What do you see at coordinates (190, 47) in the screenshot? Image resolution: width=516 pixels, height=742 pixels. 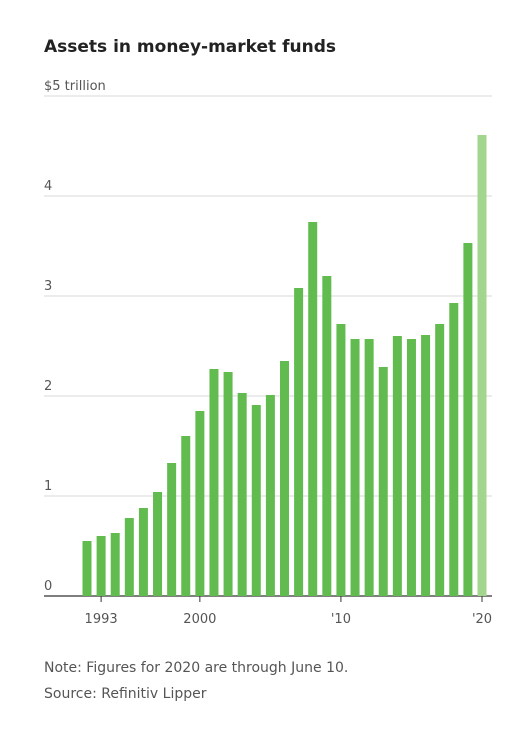 I see `chart-title: Assets in money-market funds` at bounding box center [190, 47].